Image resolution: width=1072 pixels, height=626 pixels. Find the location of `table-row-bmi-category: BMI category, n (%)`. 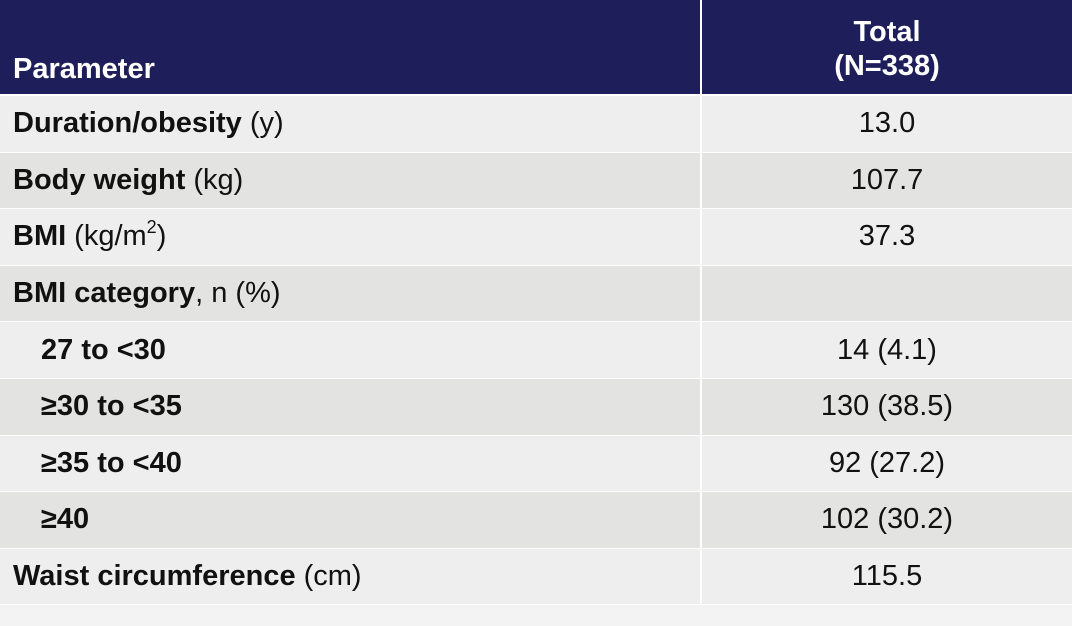

table-row-bmi-category: BMI category, n (%) is located at coordinates (536, 294).